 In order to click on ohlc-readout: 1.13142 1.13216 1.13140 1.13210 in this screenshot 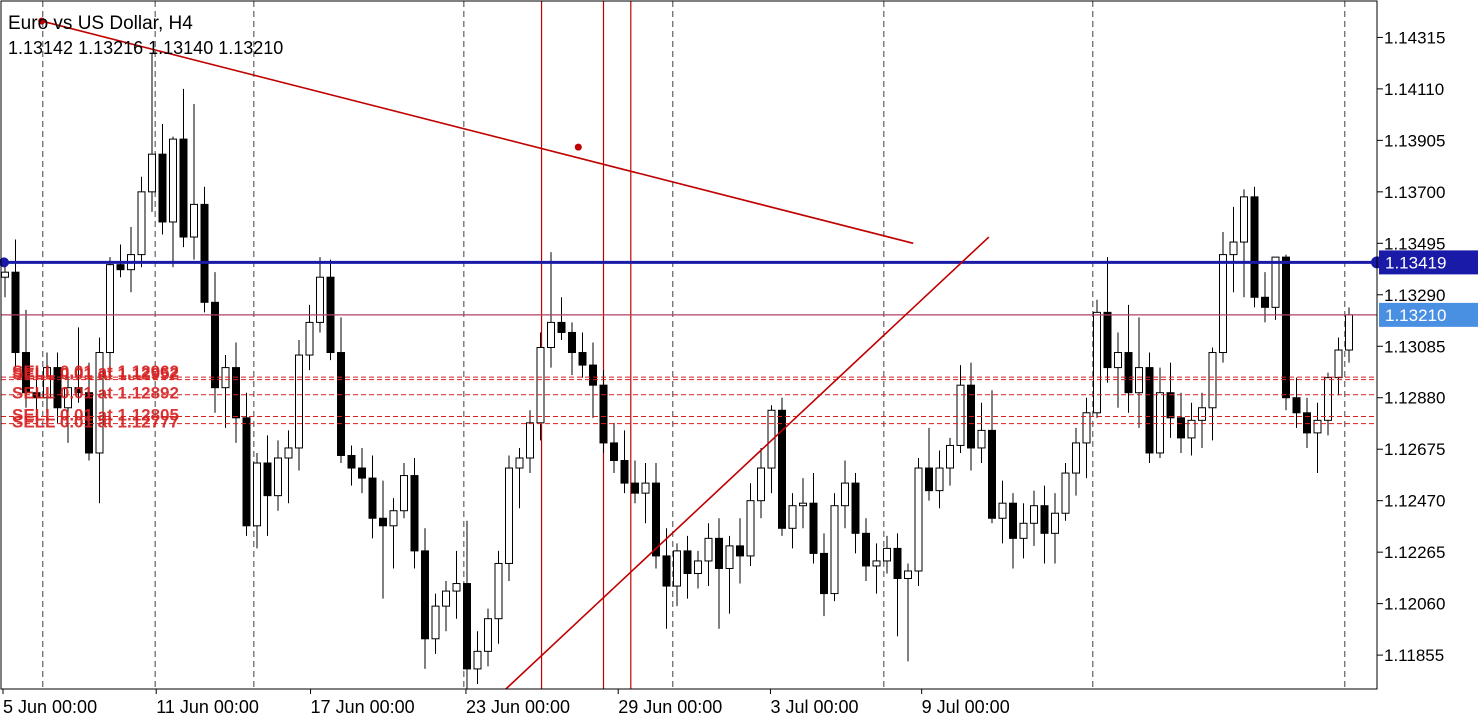, I will do `click(145, 48)`.